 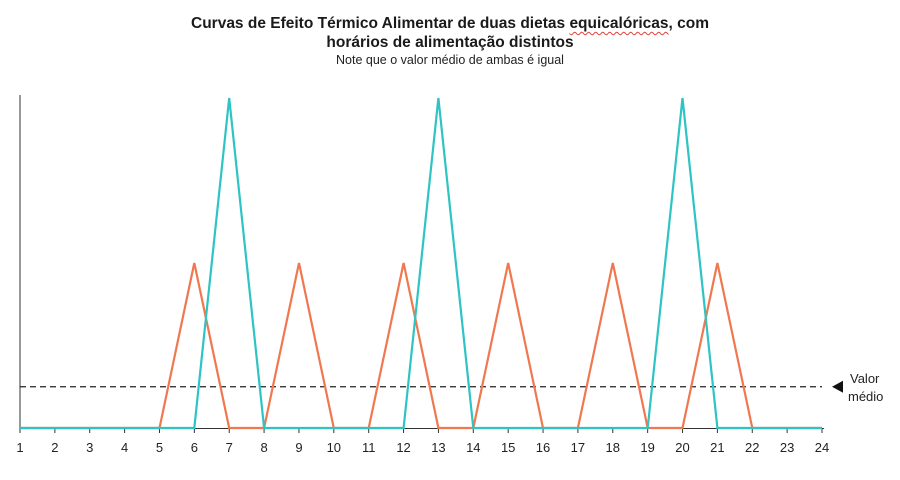 I want to click on x-tick-label: 17, so click(x=578, y=447).